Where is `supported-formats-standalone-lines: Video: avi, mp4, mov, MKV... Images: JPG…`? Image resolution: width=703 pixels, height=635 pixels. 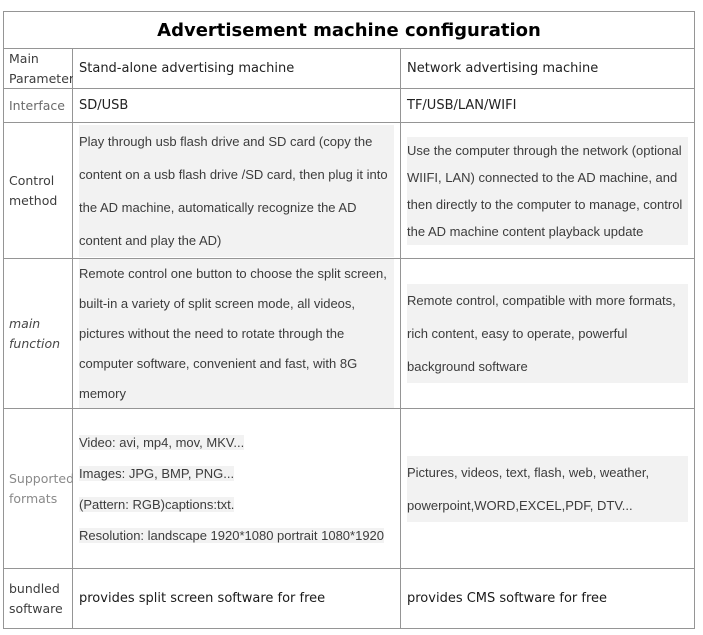 supported-formats-standalone-lines: Video: avi, mp4, mov, MKV... Images: JPG… is located at coordinates (236, 489).